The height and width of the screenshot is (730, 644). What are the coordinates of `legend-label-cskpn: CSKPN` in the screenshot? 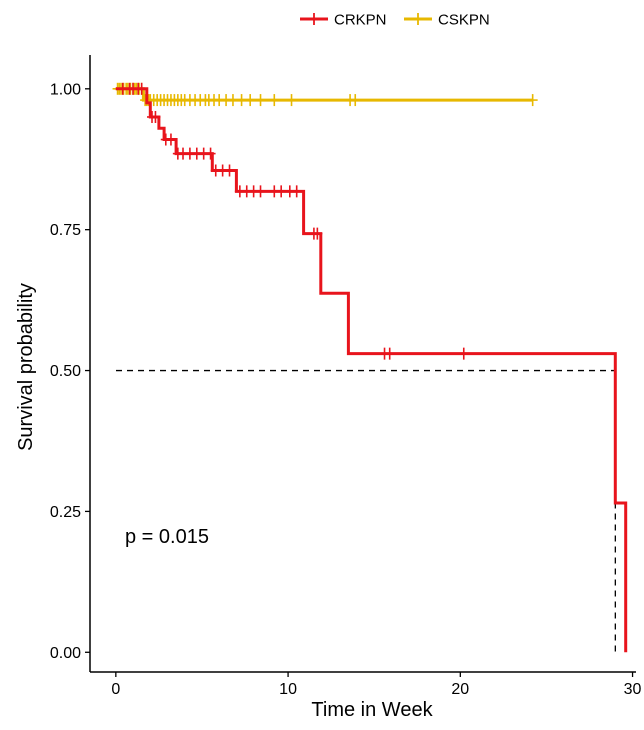 It's located at (464, 20).